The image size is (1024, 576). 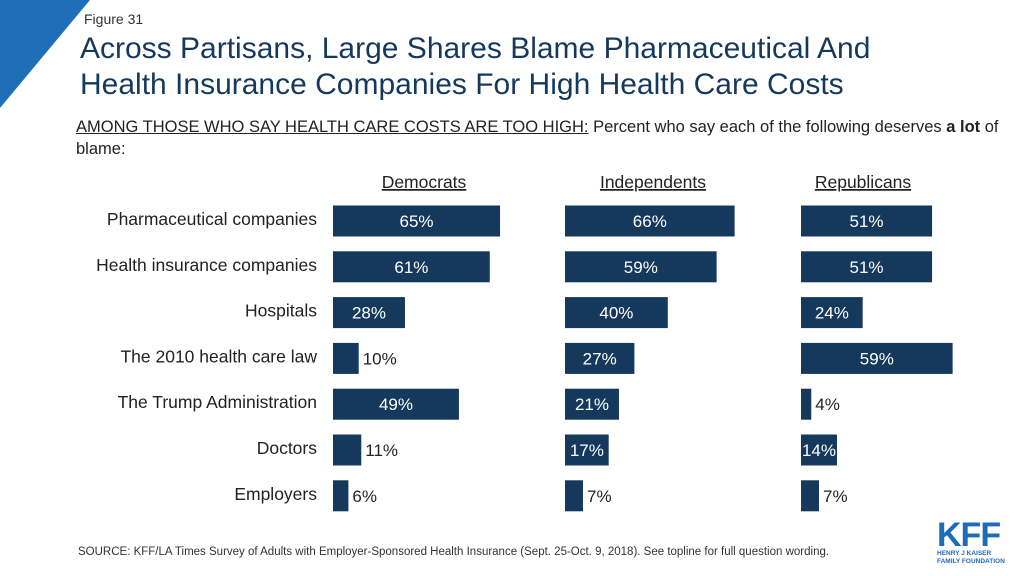 I want to click on series-header-independents: Independents, so click(x=653, y=182).